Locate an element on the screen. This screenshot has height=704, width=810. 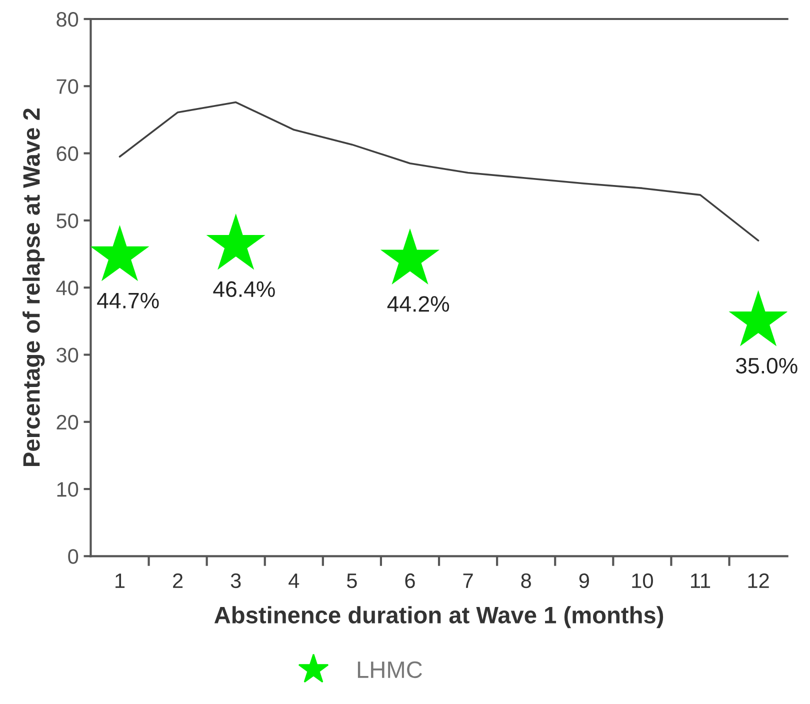
data-label: 44.2% is located at coordinates (418, 304).